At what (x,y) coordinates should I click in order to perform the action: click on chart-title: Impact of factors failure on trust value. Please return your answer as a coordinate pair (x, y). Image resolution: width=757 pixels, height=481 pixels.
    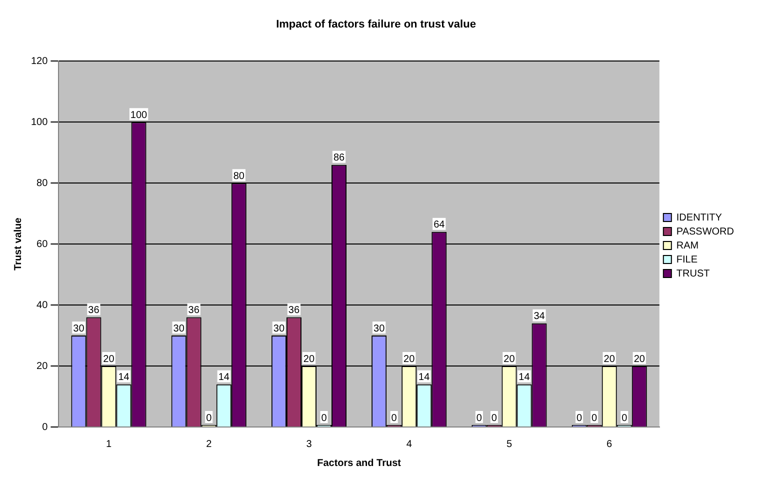
    Looking at the image, I should click on (376, 24).